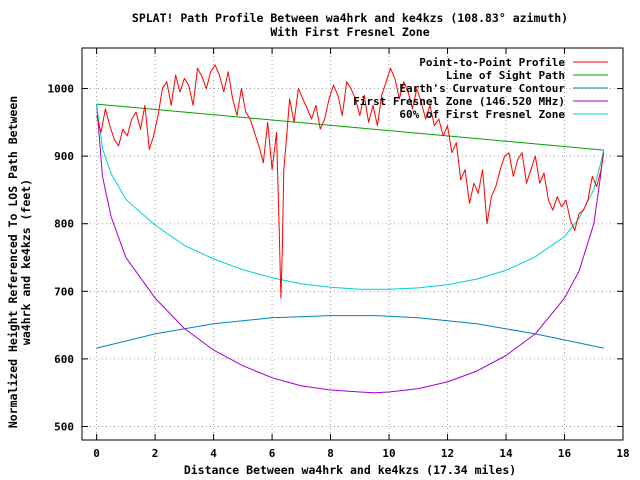 The image size is (640, 480). Describe the element at coordinates (64, 426) in the screenshot. I see `y-tick-label: 500` at that location.